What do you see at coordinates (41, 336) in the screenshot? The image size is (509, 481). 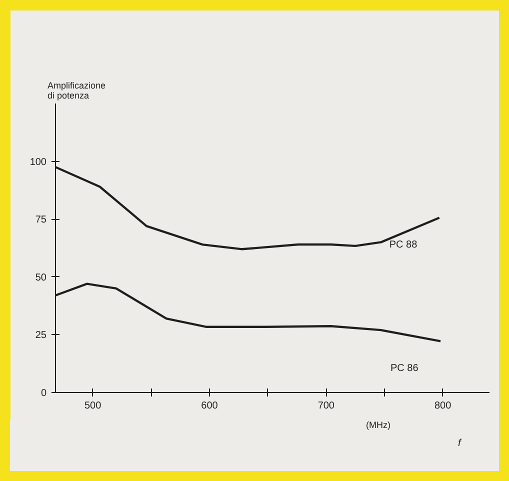 I see `y-tick-label: 25` at bounding box center [41, 336].